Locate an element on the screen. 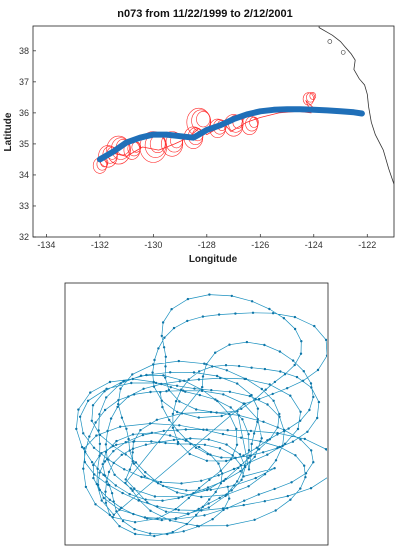 This screenshot has height=550, width=406. series-group is located at coordinates (230, 131).